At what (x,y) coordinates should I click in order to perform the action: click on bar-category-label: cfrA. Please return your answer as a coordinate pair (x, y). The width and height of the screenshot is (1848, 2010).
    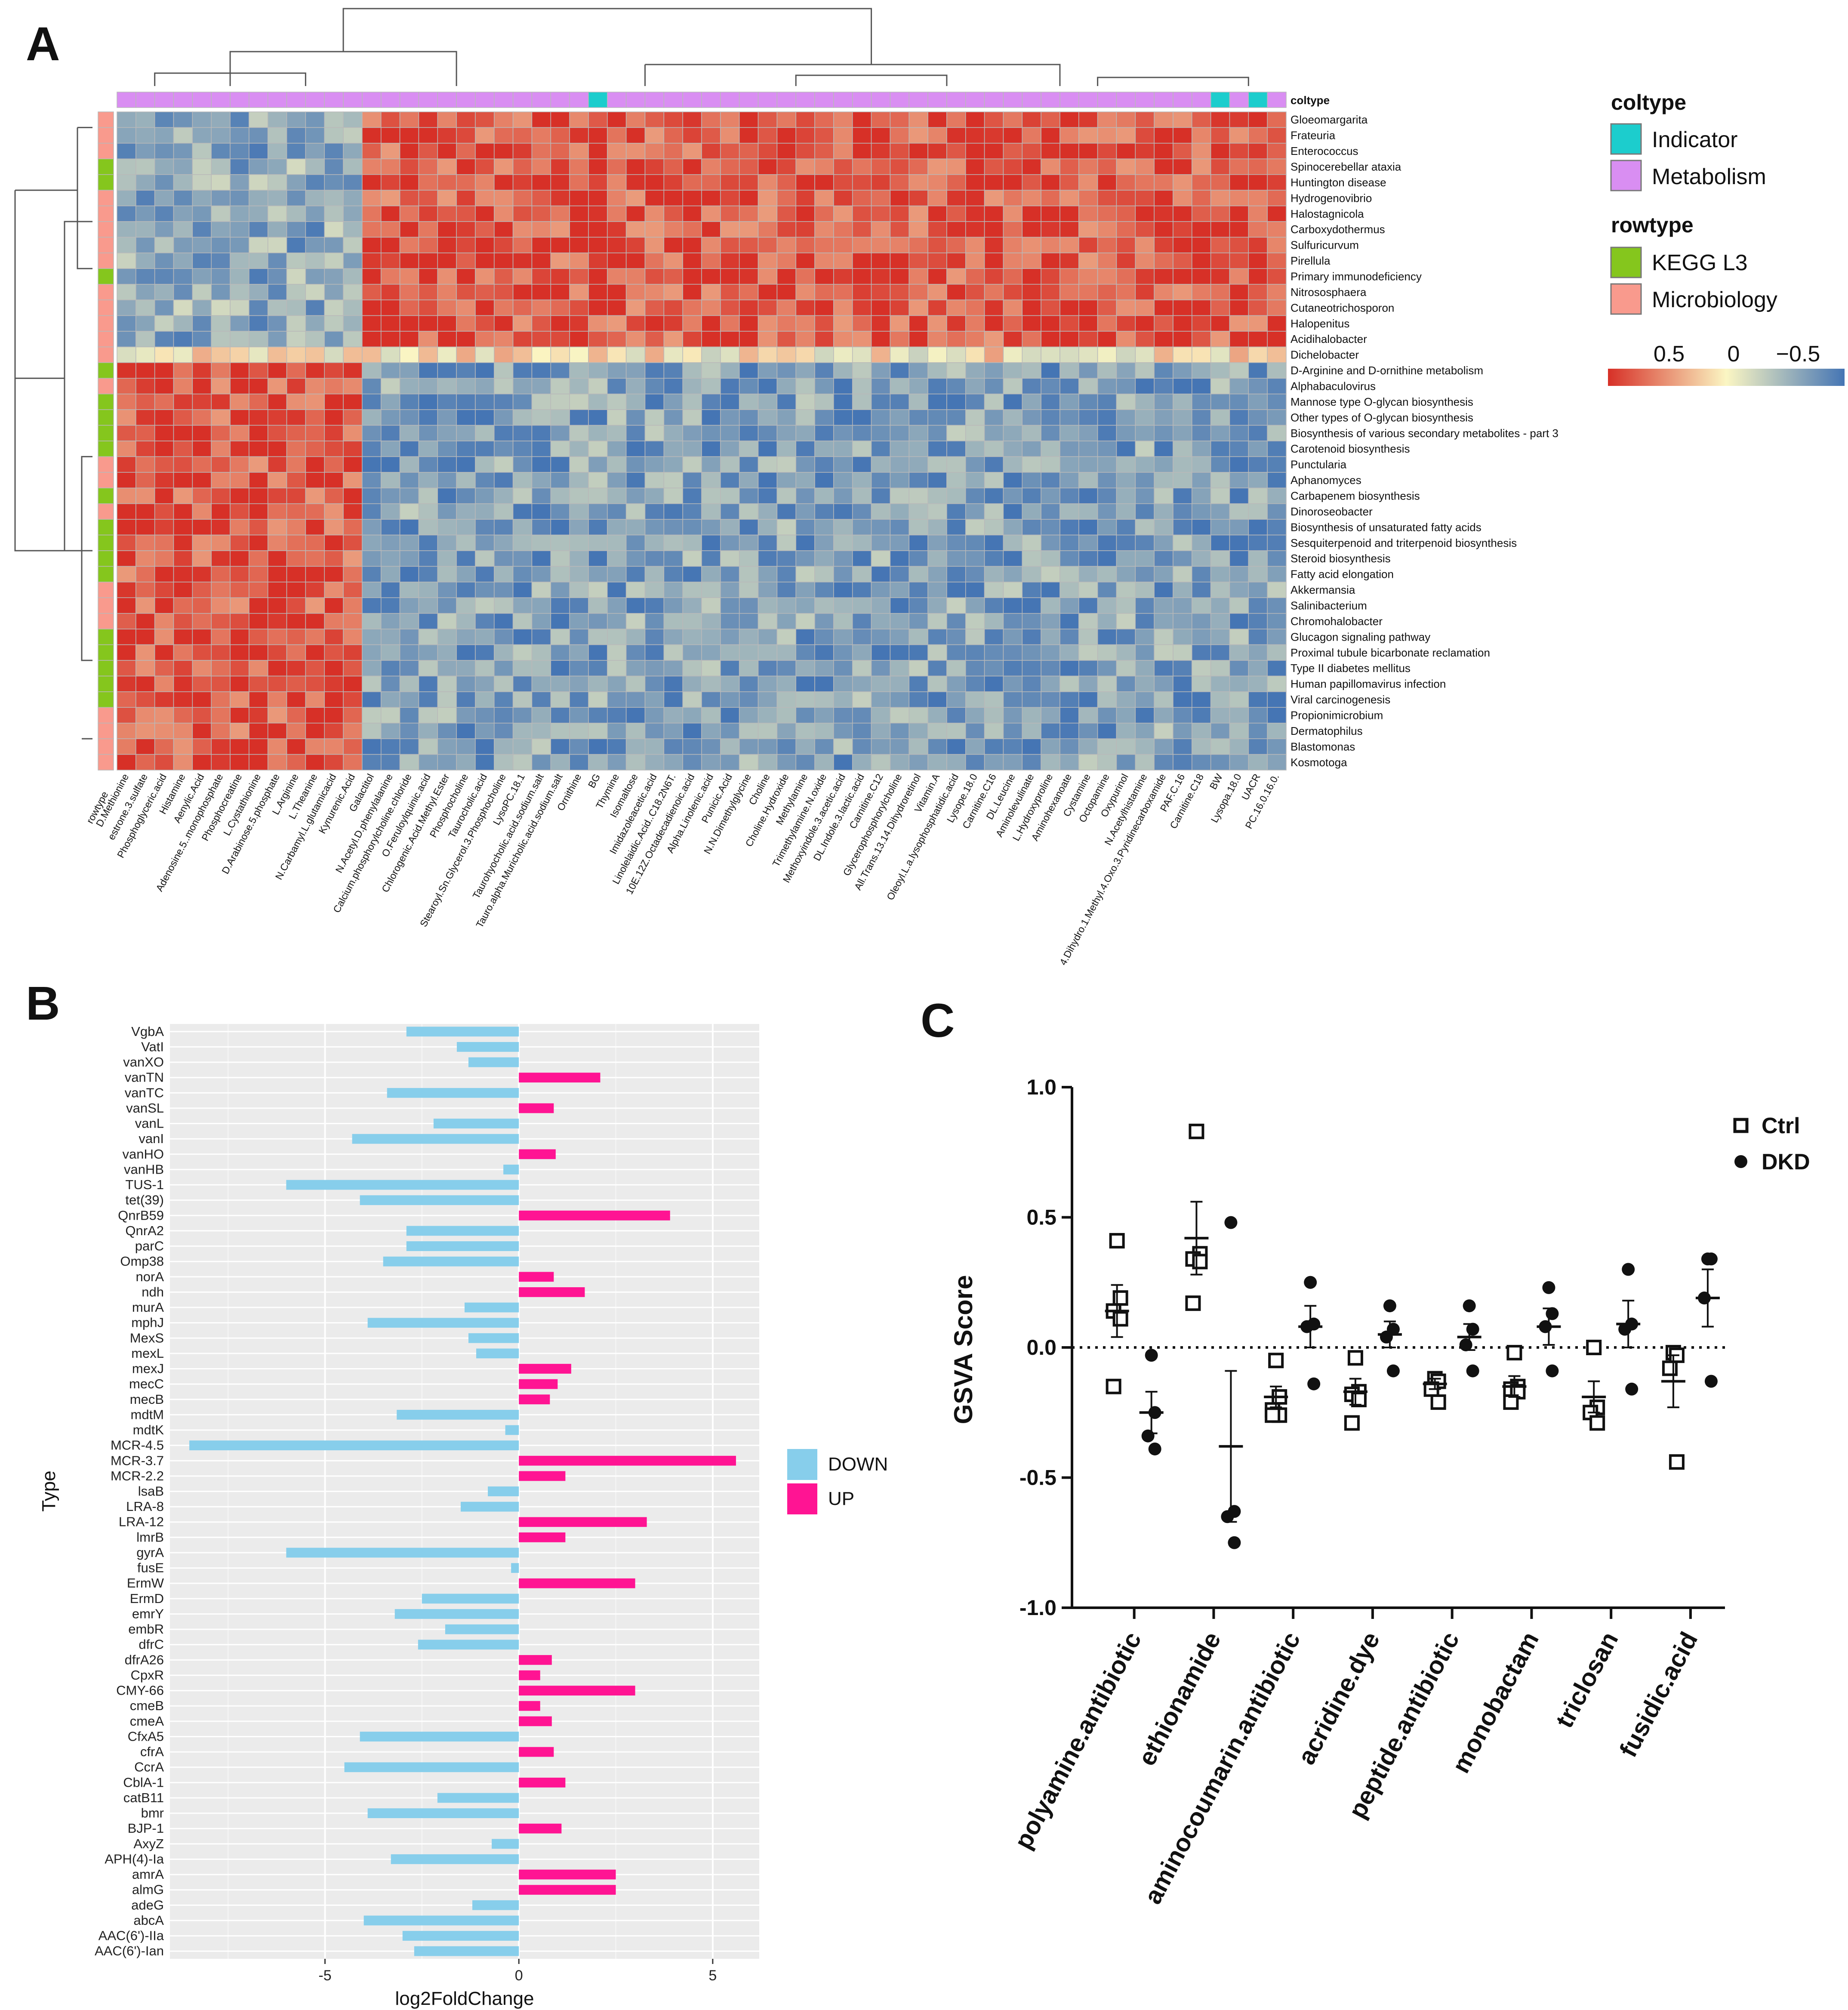
    Looking at the image, I should click on (152, 1751).